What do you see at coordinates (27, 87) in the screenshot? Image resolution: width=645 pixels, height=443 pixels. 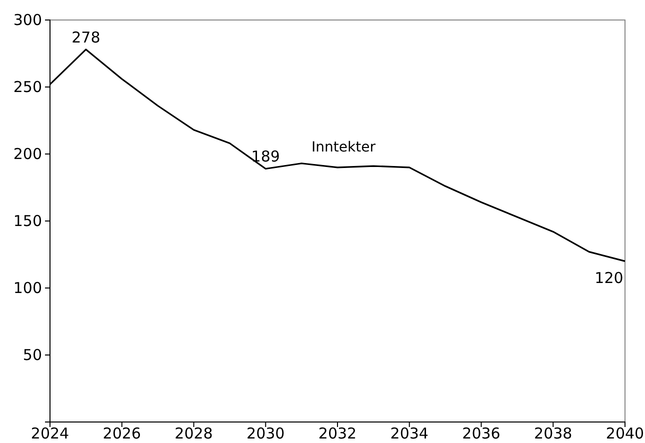 I see `y-tick-label: 250` at bounding box center [27, 87].